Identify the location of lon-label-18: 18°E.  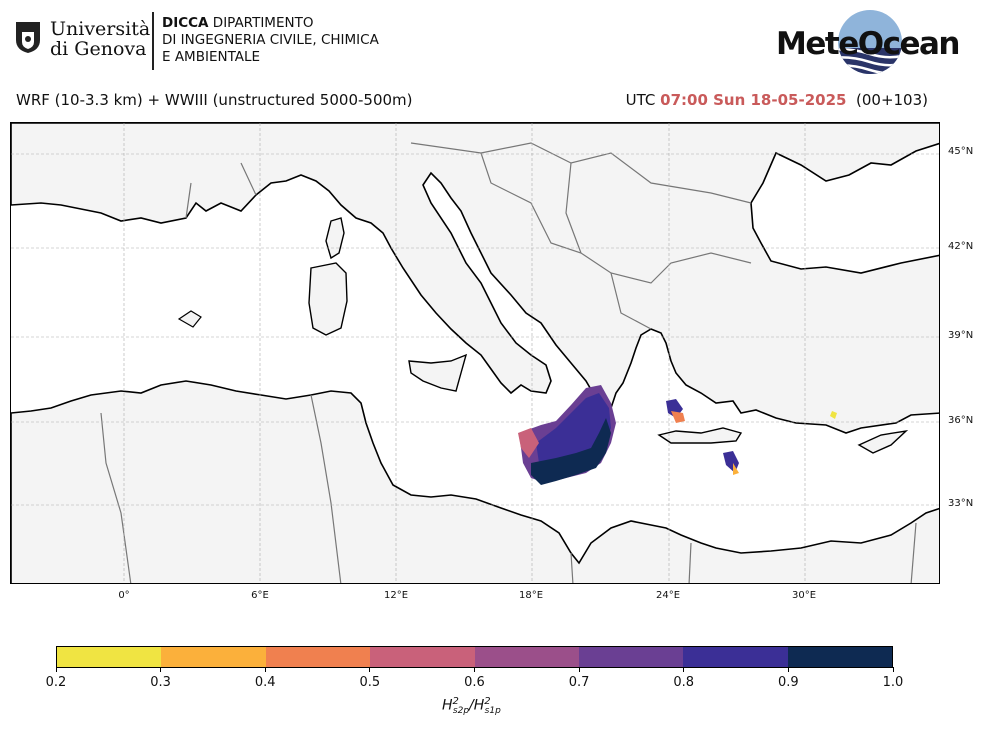
(531, 595).